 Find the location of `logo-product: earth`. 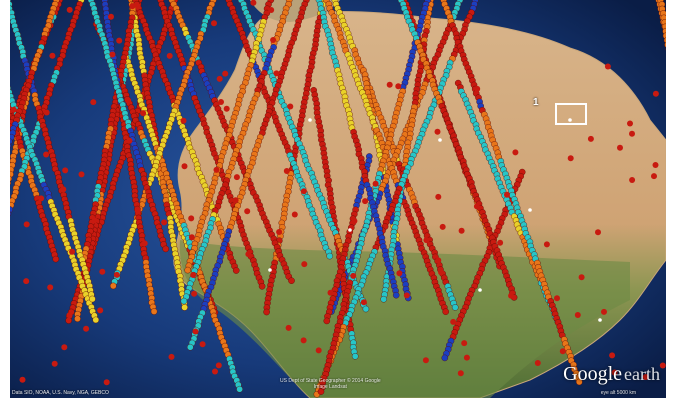

logo-product: earth is located at coordinates (642, 374).